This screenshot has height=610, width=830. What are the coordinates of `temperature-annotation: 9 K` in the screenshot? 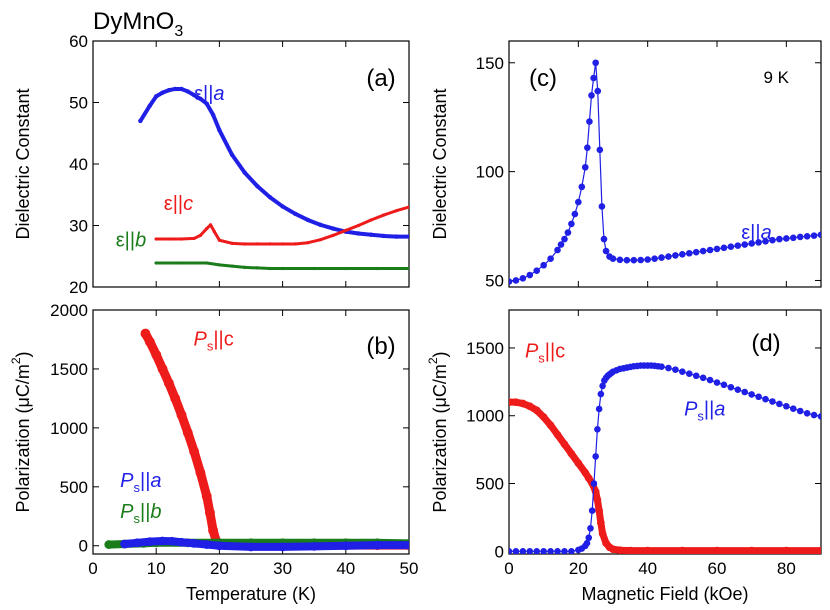 It's located at (776, 77).